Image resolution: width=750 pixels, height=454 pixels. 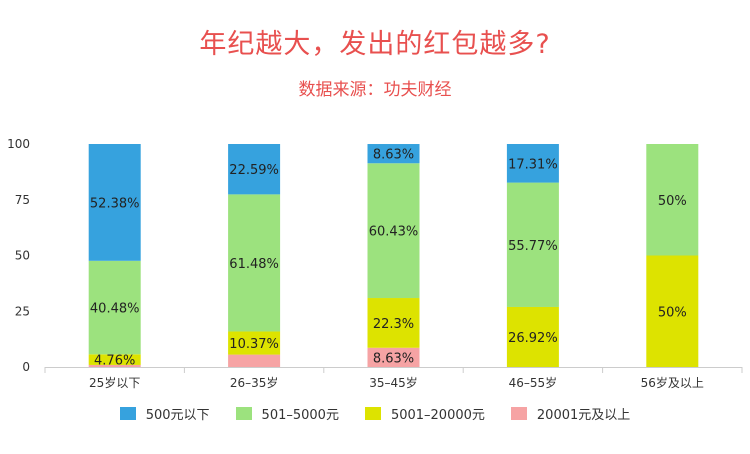 What do you see at coordinates (518, 413) in the screenshot?
I see `legend-swatch-20001-above` at bounding box center [518, 413].